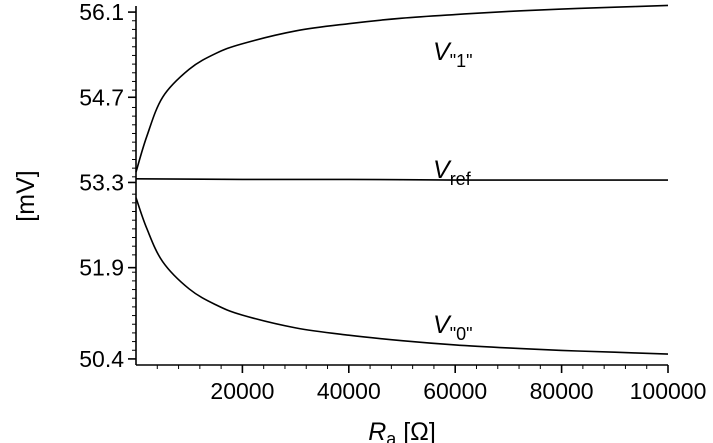 Image resolution: width=713 pixels, height=443 pixels. Describe the element at coordinates (562, 391) in the screenshot. I see `x-tick-label: 80000` at that location.